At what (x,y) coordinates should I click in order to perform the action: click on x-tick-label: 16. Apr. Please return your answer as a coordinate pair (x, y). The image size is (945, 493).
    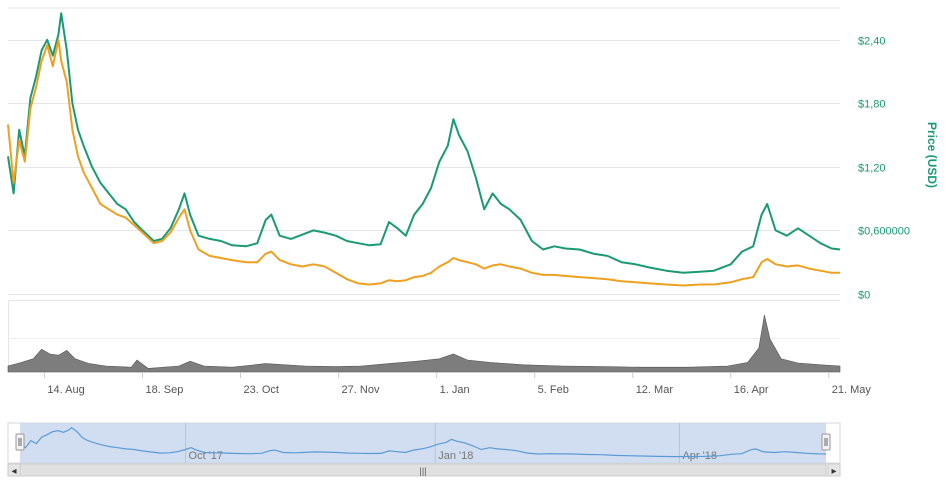
    Looking at the image, I should click on (751, 390).